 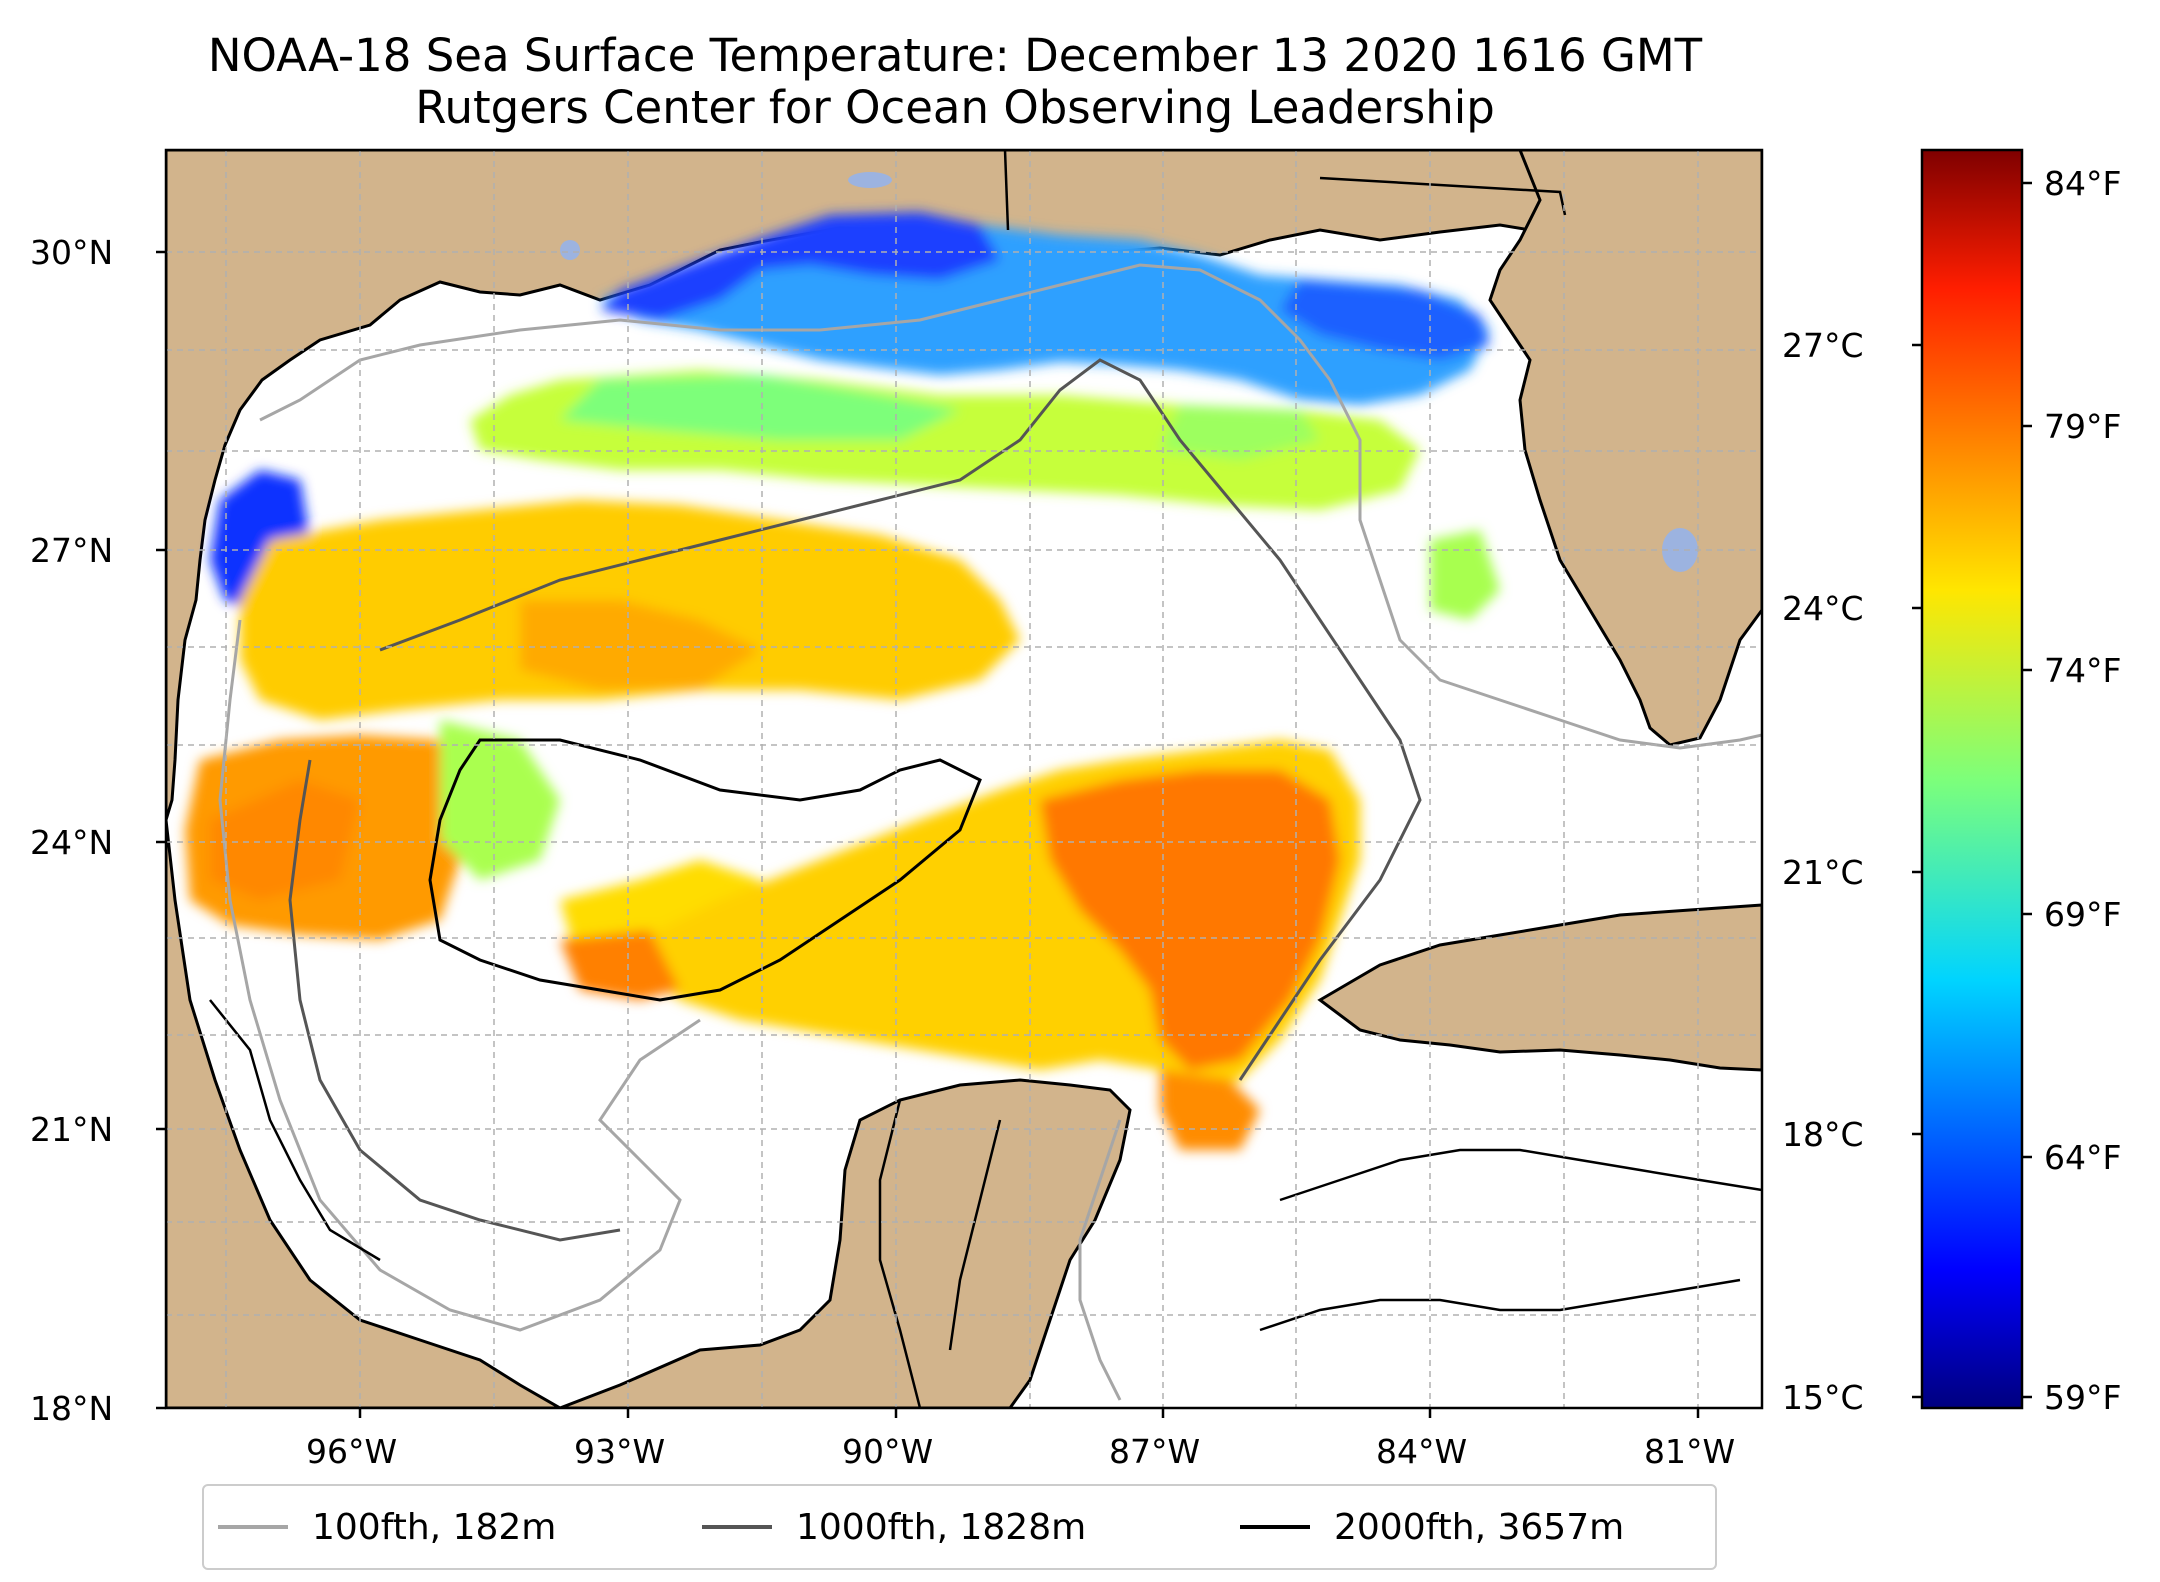 I want to click on colorbar-celsius-label: 18°C, so click(x=1823, y=1134).